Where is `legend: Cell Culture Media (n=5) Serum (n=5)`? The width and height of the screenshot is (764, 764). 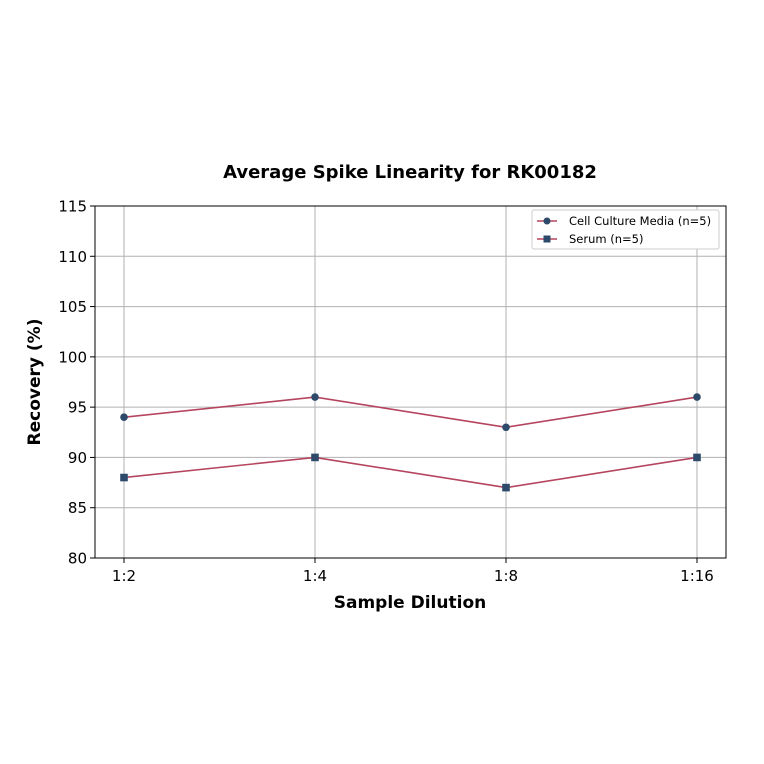 legend: Cell Culture Media (n=5) Serum (n=5) is located at coordinates (625, 229).